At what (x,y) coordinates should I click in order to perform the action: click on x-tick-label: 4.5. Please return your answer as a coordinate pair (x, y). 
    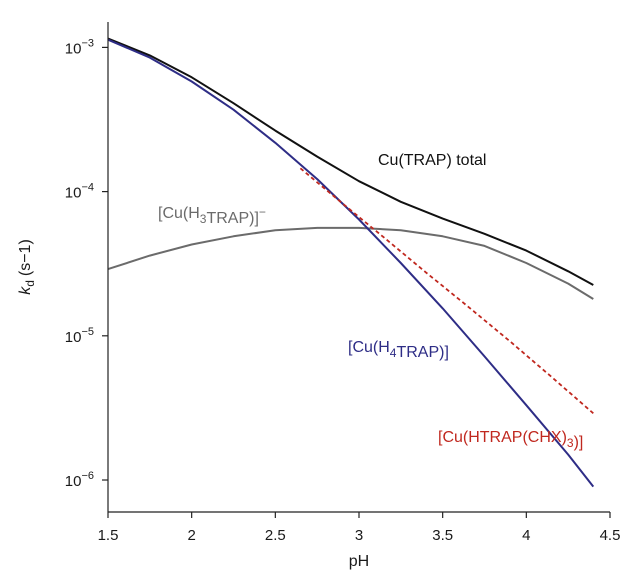
    Looking at the image, I should click on (610, 535).